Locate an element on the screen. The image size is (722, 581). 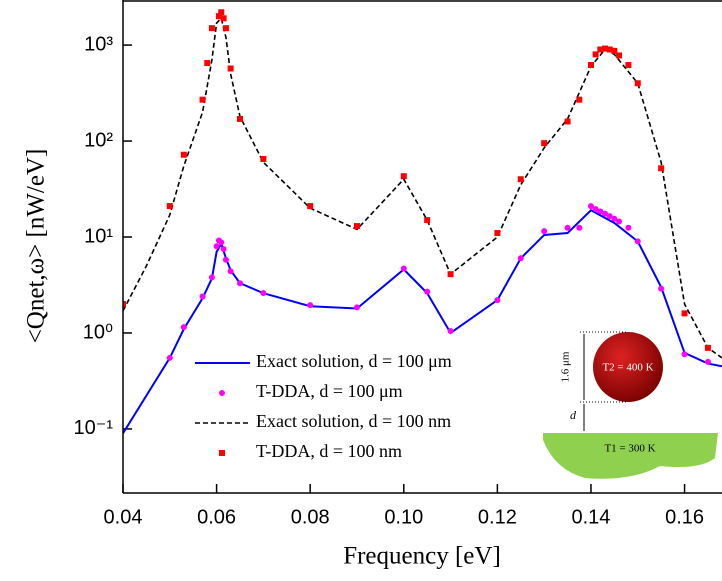
y-axis-title: <Qnet,ω> [nW/eV] is located at coordinates (36, 246).